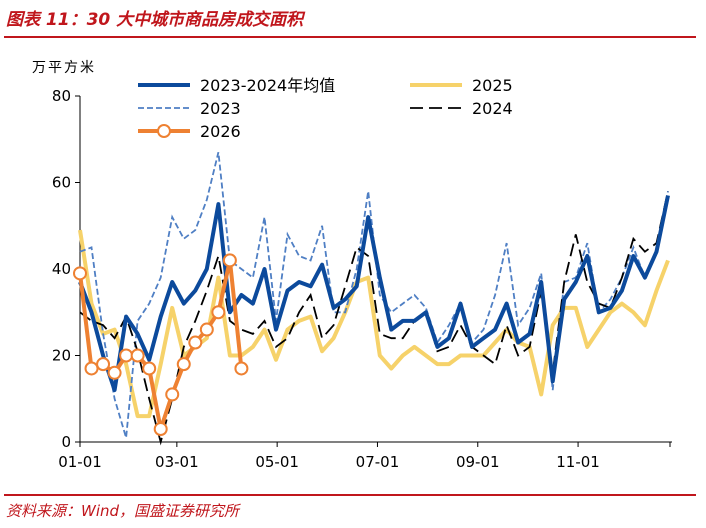  Describe the element at coordinates (61, 96) in the screenshot. I see `y-tick-label-80: 80` at that location.